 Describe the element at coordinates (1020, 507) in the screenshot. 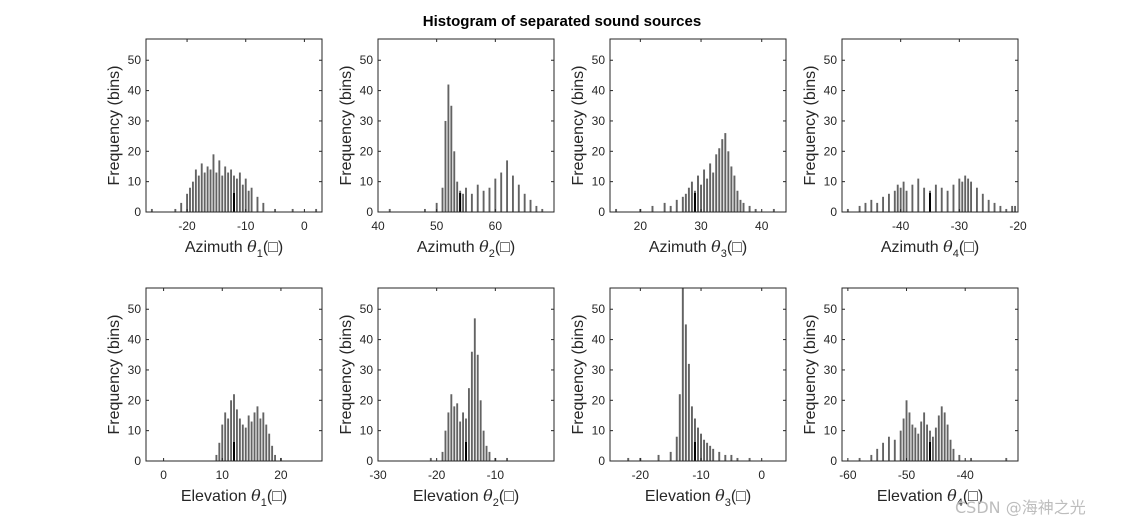

I see `csdn-watermark: CSDN @海神之光` at that location.